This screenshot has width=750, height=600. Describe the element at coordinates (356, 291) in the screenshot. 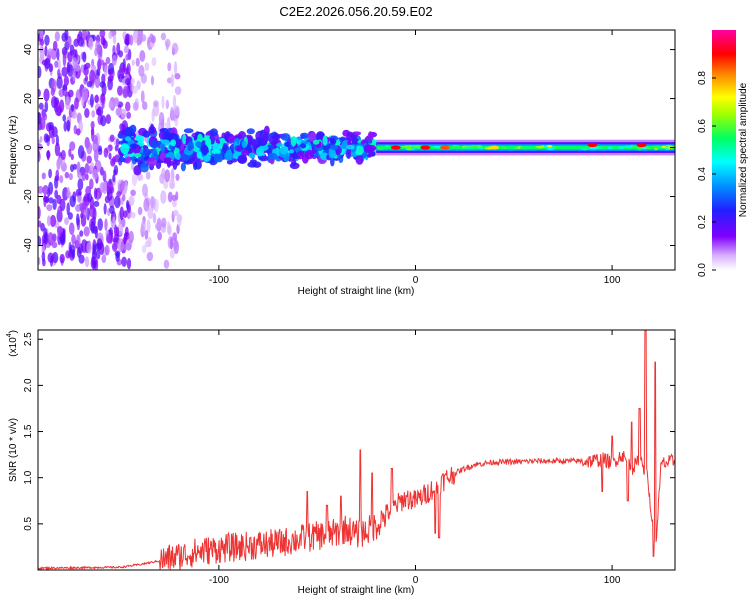

I see `spectrogram-x-label: Height of straight line (km)` at that location.